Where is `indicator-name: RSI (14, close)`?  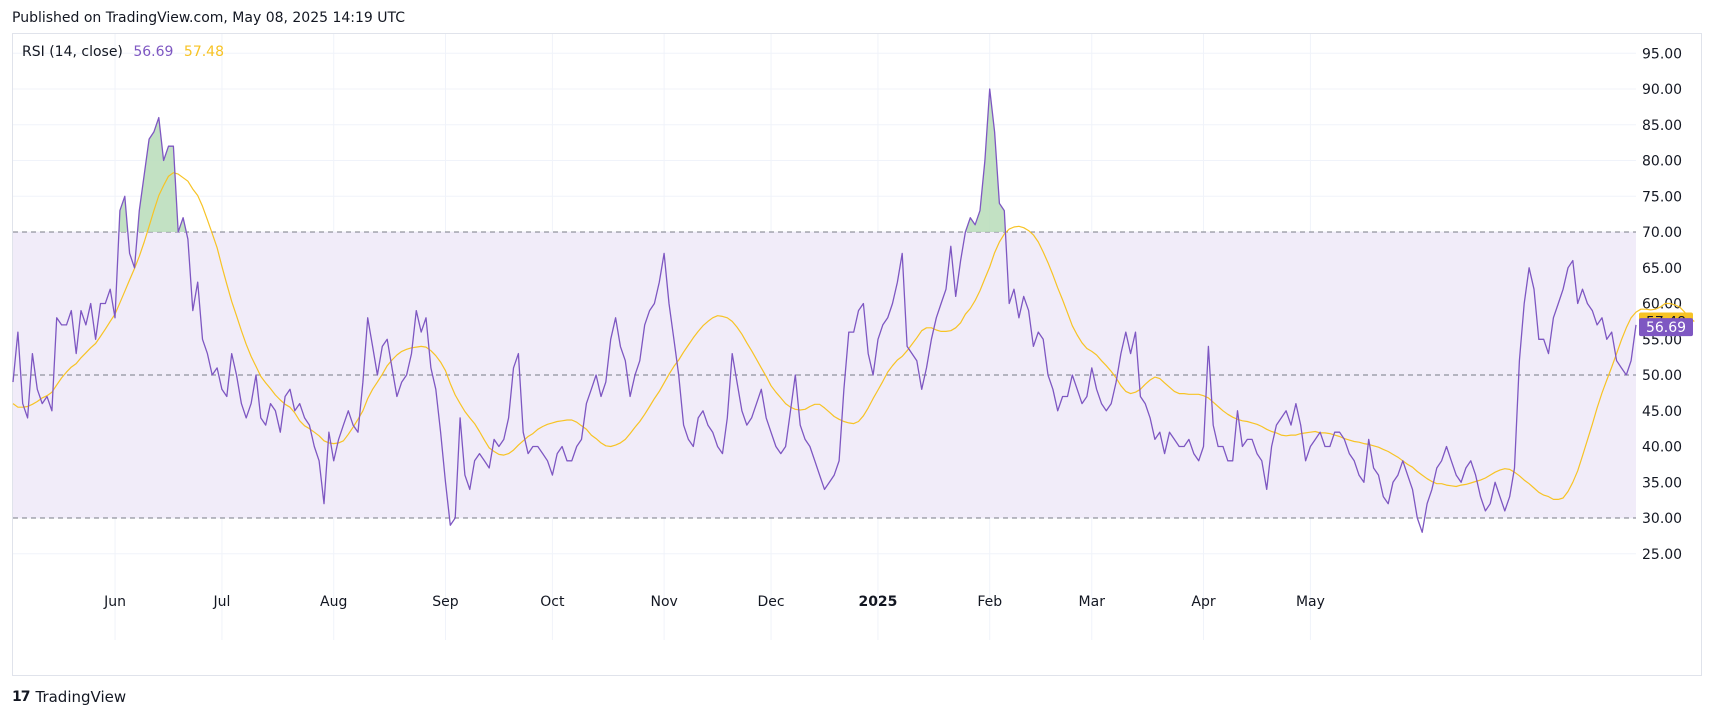
indicator-name: RSI (14, close) is located at coordinates (72, 52).